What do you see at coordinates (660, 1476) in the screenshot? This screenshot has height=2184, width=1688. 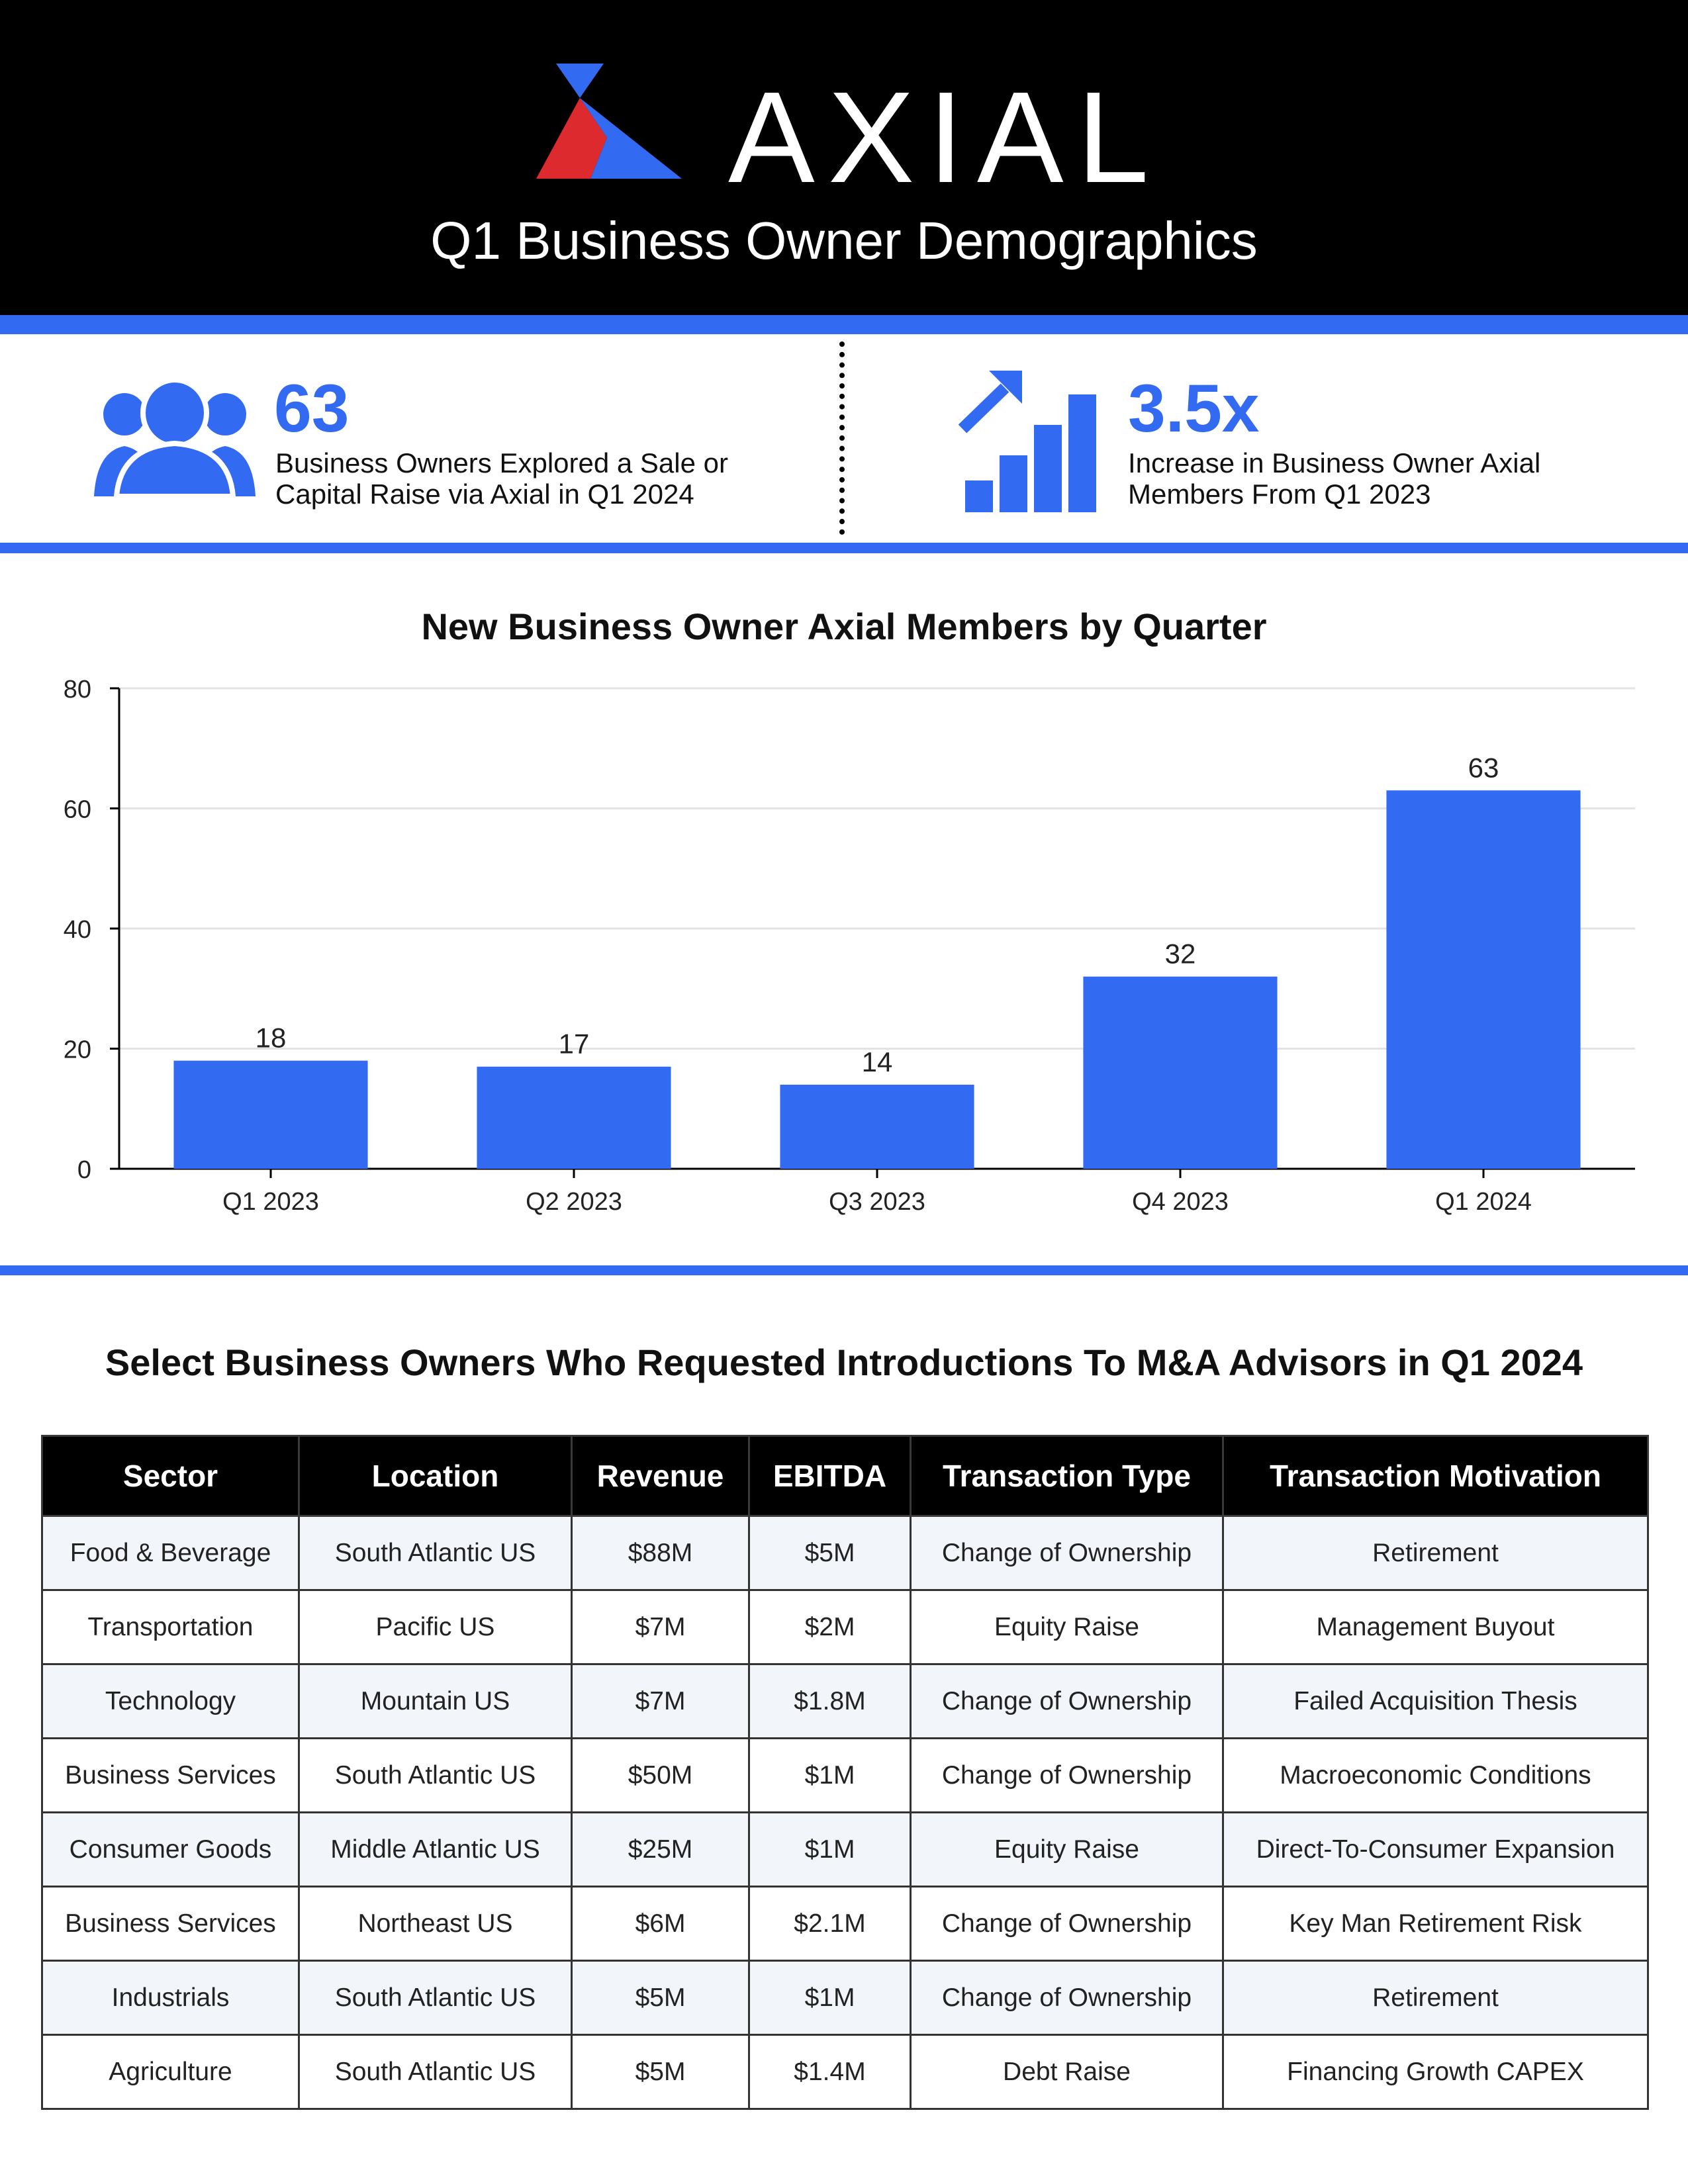 I see `column-header: Revenue` at bounding box center [660, 1476].